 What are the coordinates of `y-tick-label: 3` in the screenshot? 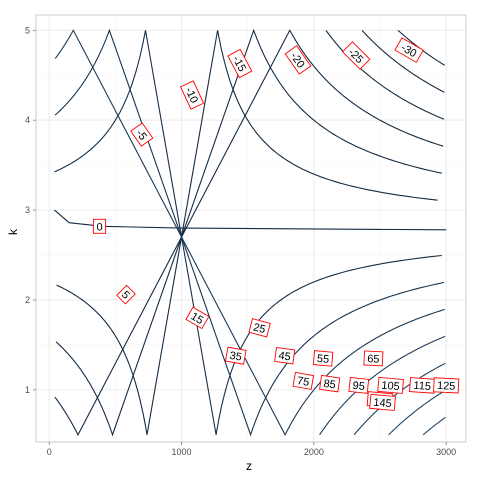 It's located at (27, 210).